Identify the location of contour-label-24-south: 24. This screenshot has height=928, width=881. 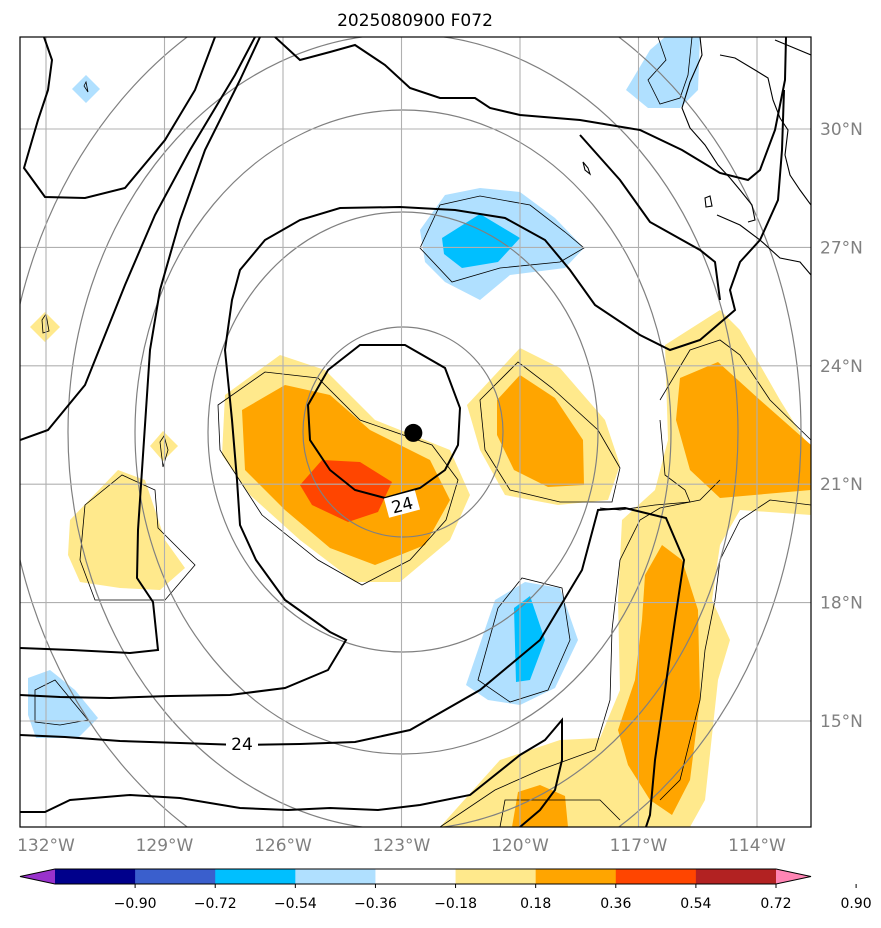
(242, 745).